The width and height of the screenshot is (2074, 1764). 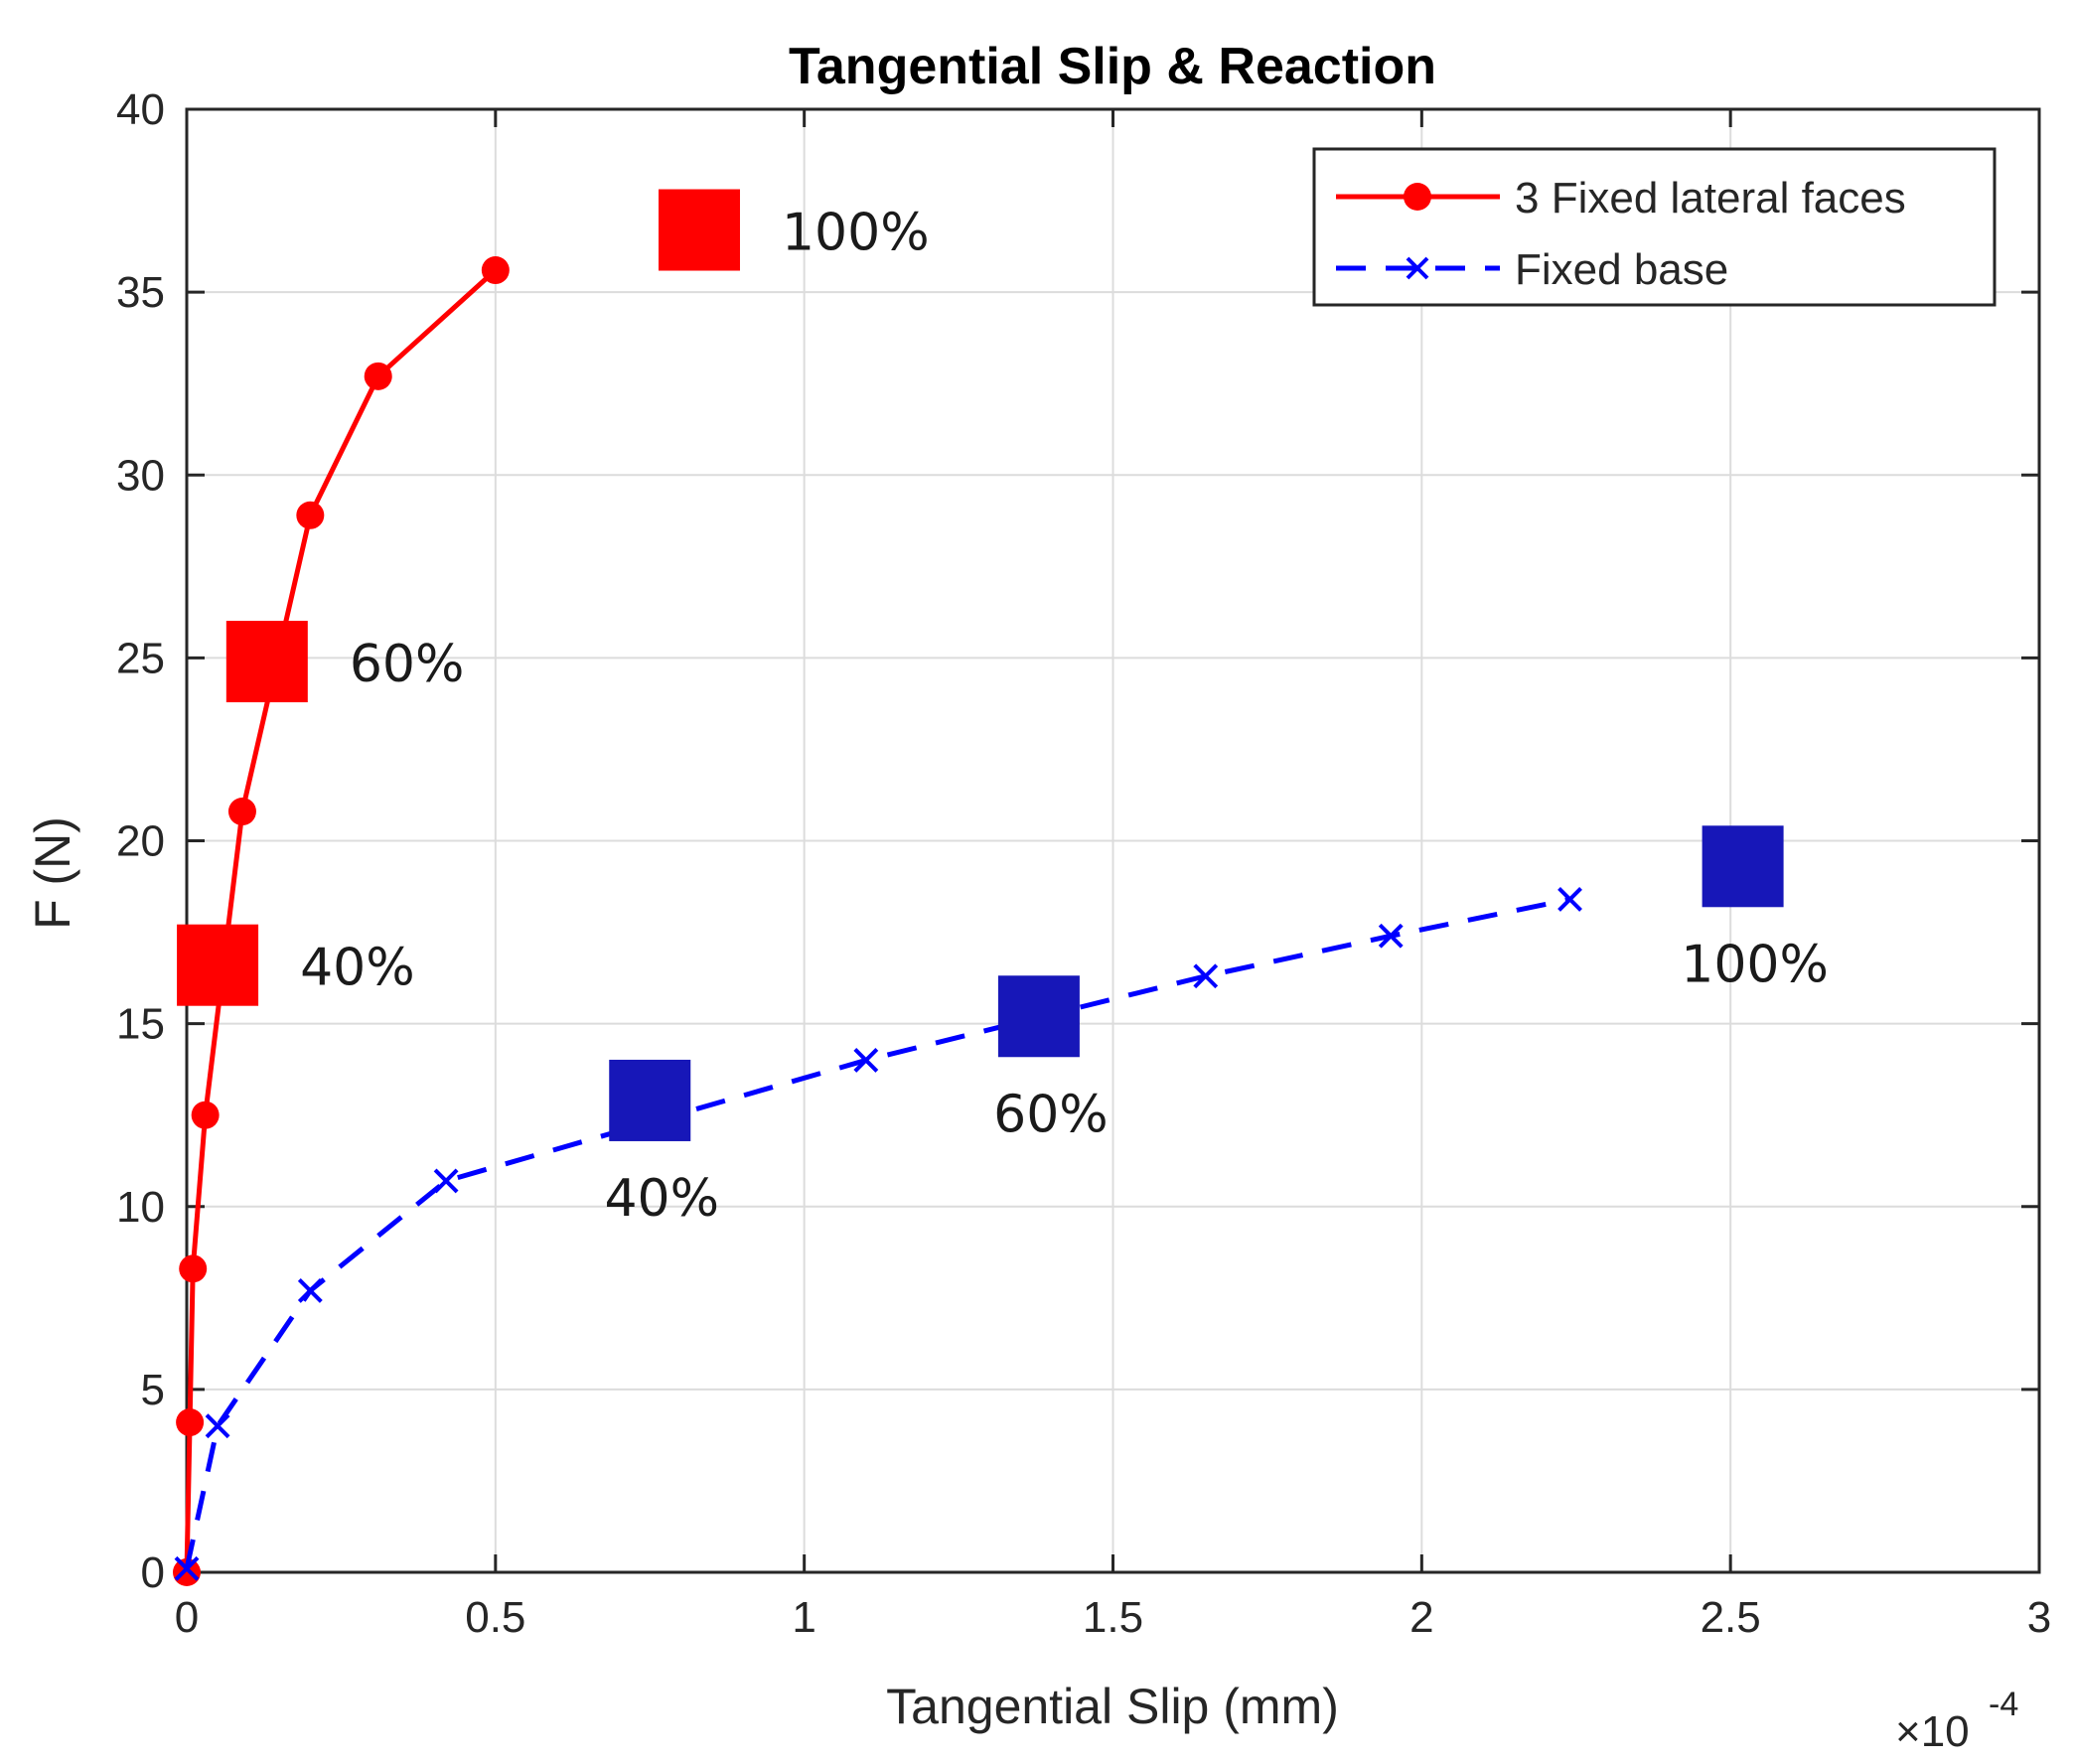 I want to click on y-tick-label: 40, so click(x=140, y=109).